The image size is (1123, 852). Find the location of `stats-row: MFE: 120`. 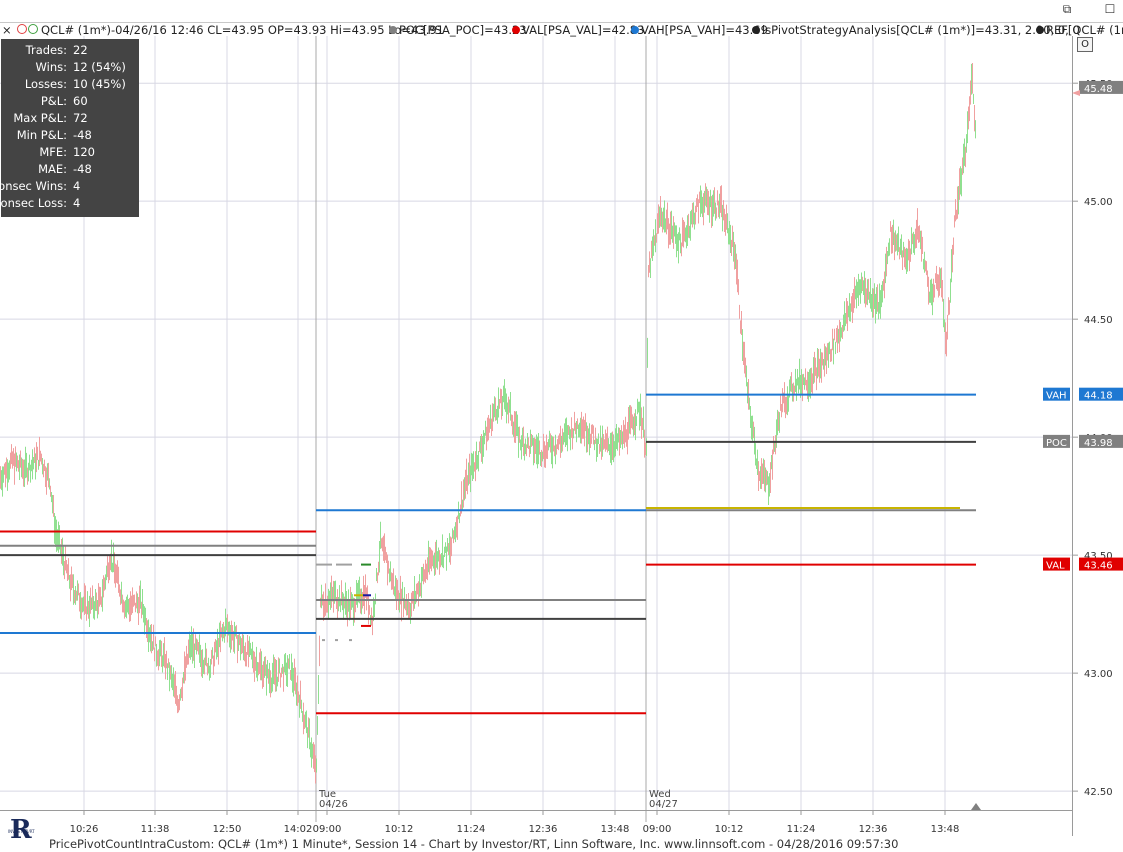

stats-row: MFE: 120 is located at coordinates (70, 152).